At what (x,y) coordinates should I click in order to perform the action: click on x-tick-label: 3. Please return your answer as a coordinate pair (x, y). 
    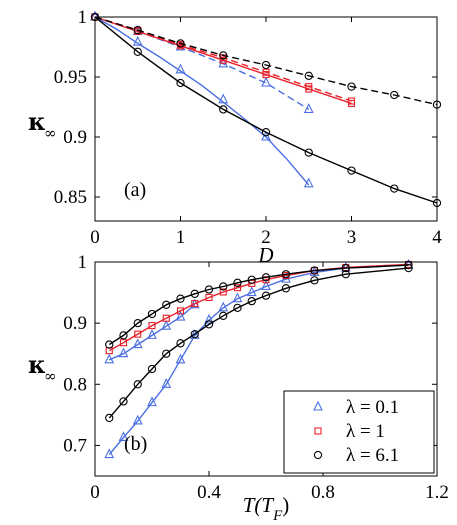
    Looking at the image, I should click on (352, 237).